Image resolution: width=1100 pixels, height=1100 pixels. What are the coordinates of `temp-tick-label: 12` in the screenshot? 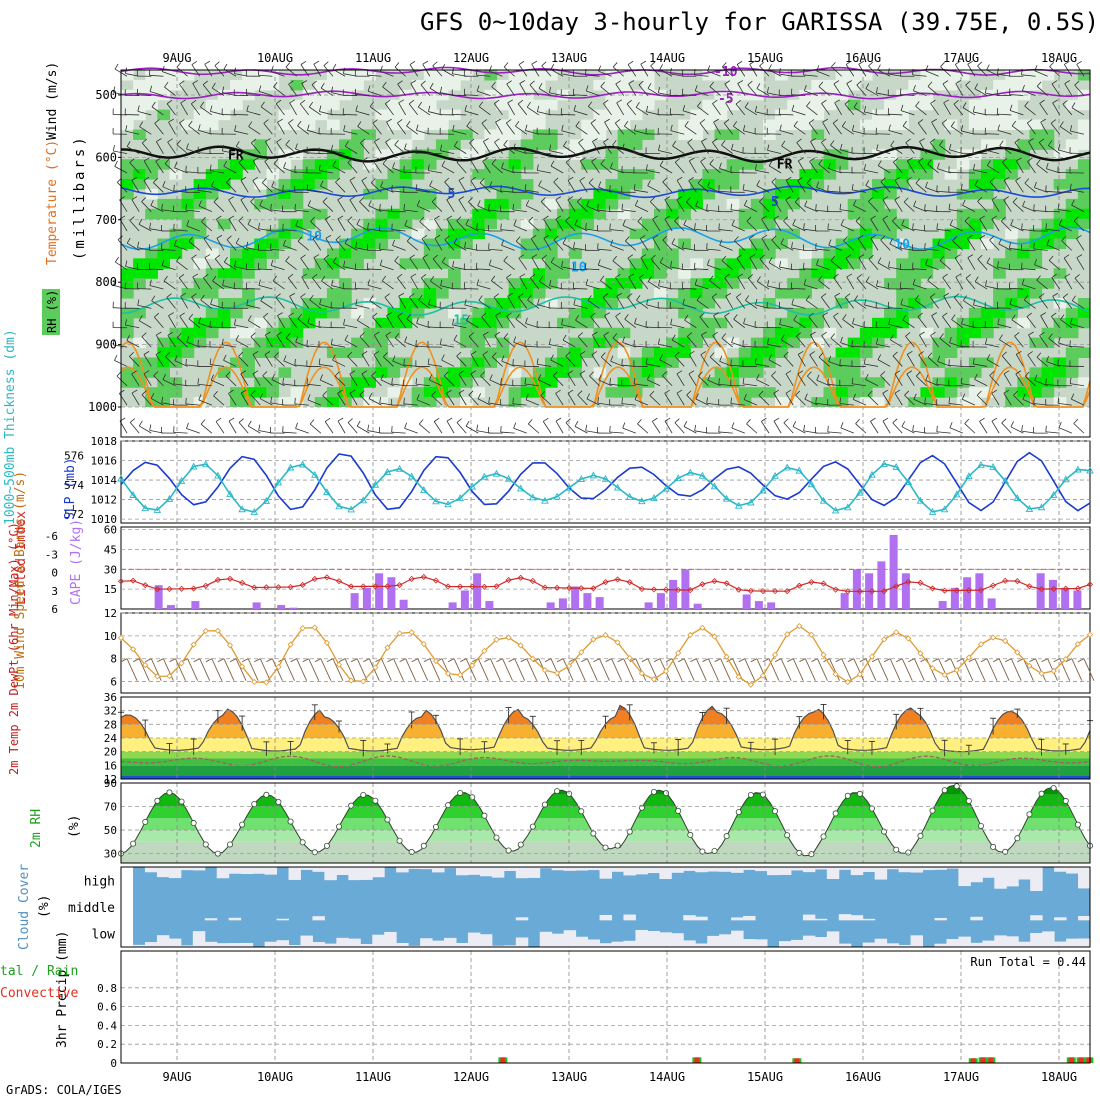 It's located at (110, 779).